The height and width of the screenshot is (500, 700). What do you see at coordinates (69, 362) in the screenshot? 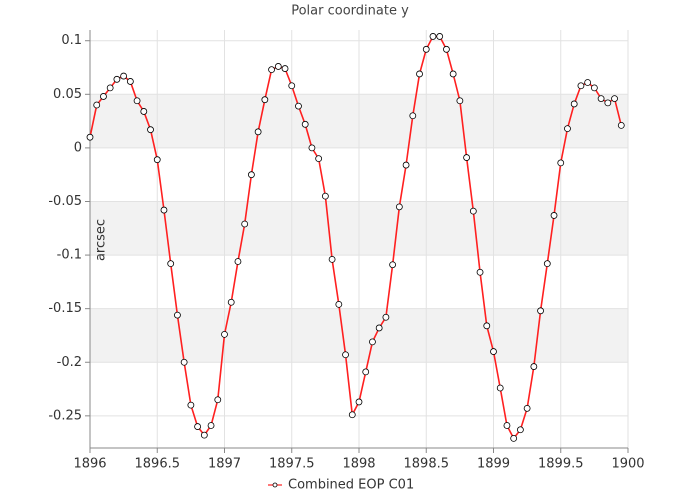
I see `y-tick-label: -0.2` at bounding box center [69, 362].